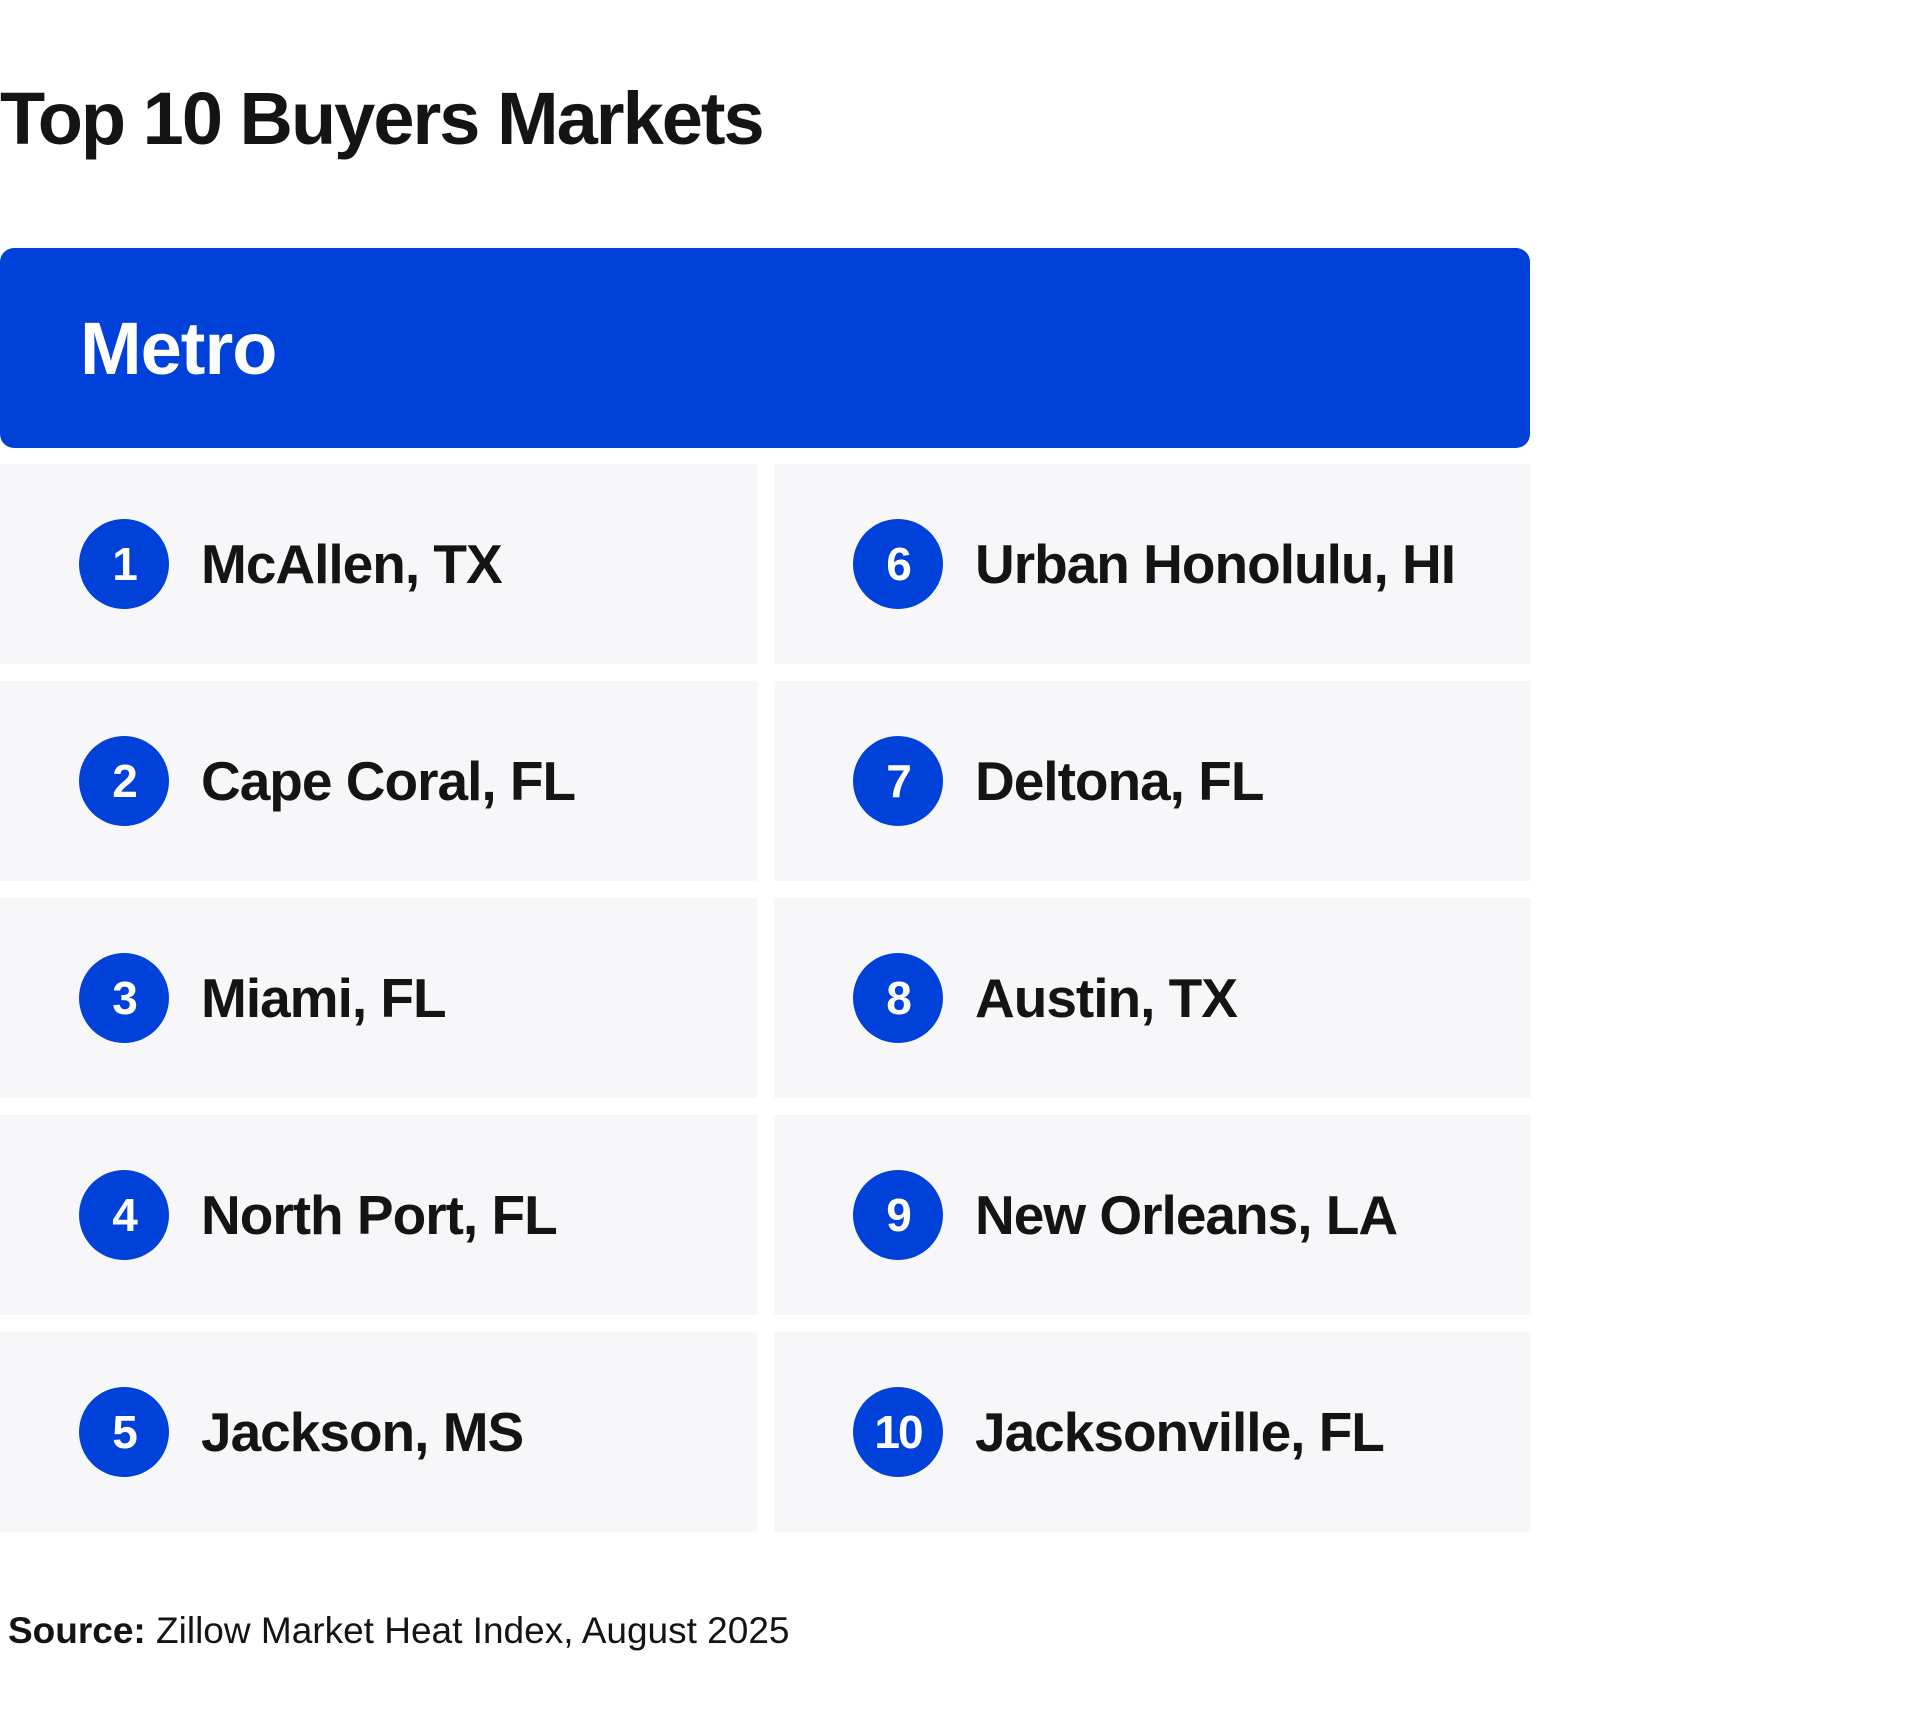  I want to click on market-item: 6 Urban Honolulu, HI, so click(1152, 564).